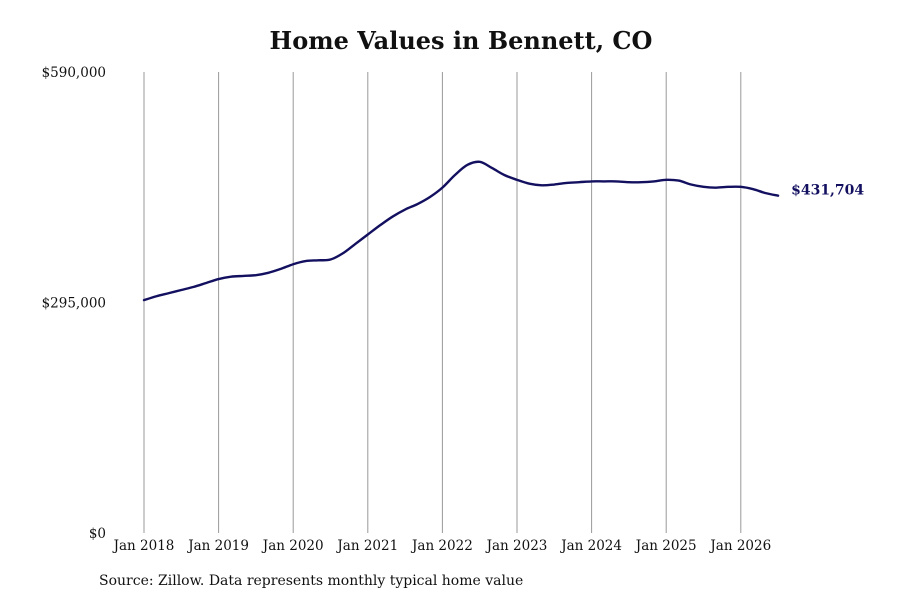 This screenshot has height=600, width=900. I want to click on x-tick-label: Jan 2018, so click(143, 546).